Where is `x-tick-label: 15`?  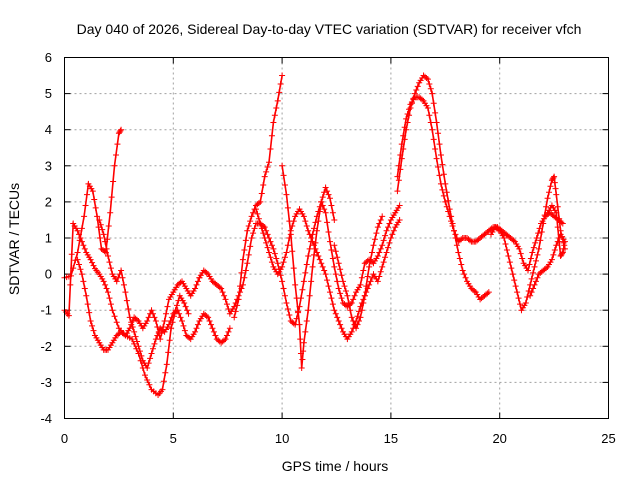
x-tick-label: 15 is located at coordinates (391, 438).